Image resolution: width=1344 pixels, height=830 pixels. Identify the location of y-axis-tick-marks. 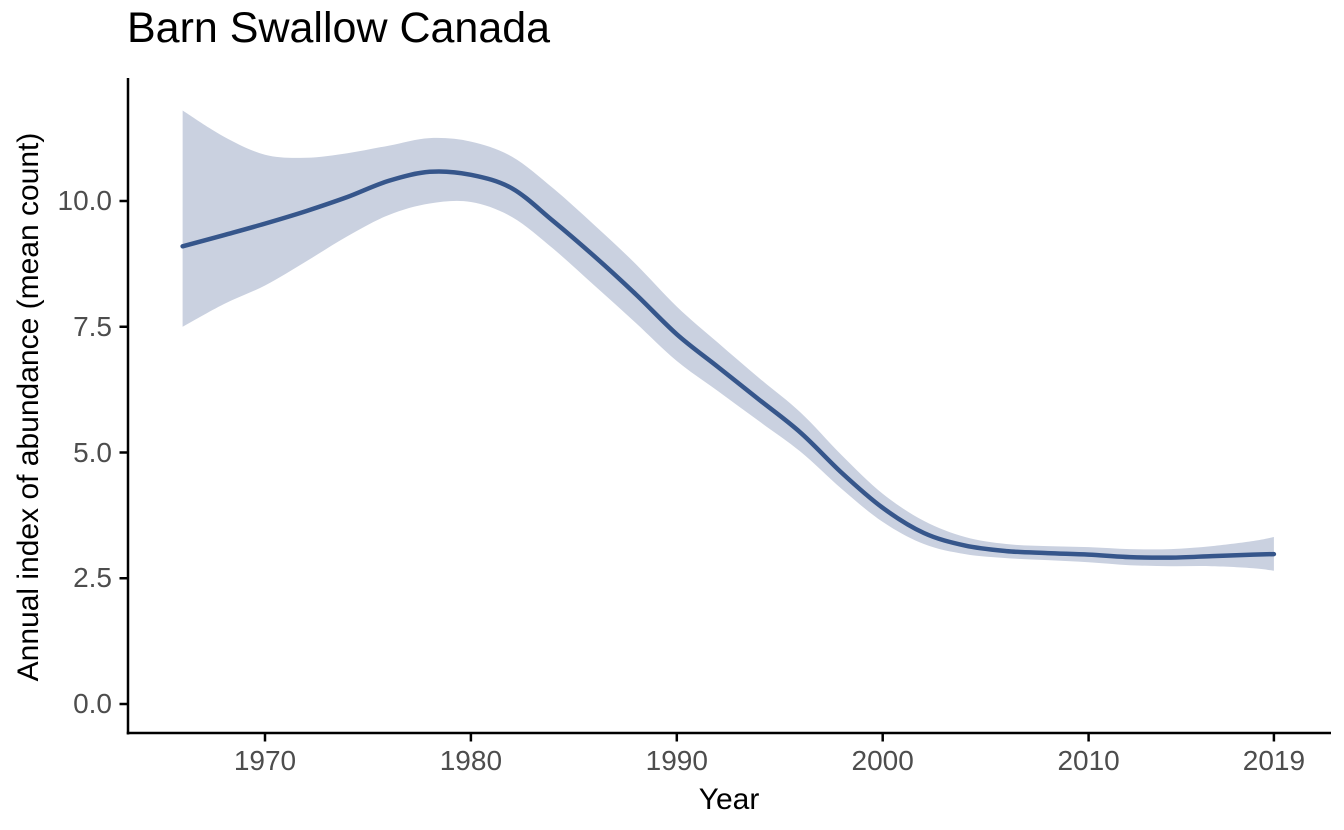
(123, 452).